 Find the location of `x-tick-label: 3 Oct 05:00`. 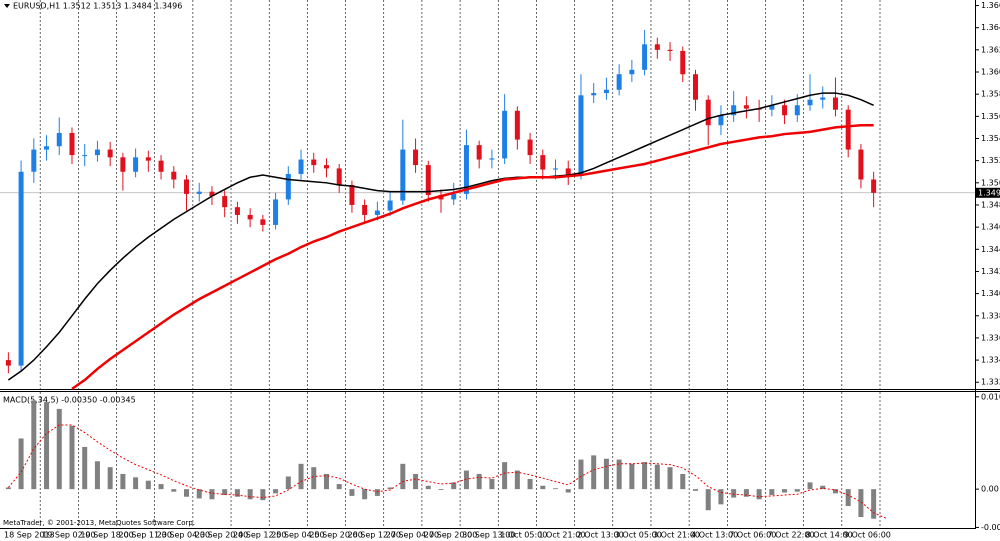

x-tick-label: 3 Oct 05:00 is located at coordinates (638, 535).